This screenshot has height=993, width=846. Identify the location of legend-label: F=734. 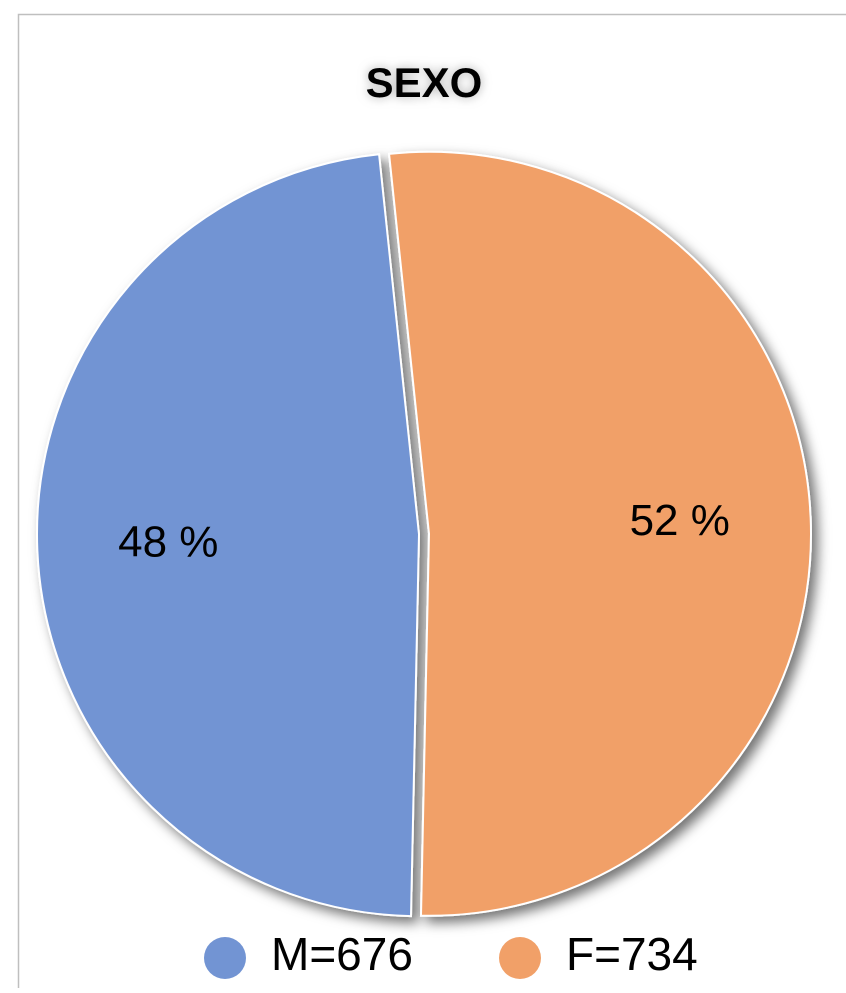
(632, 954).